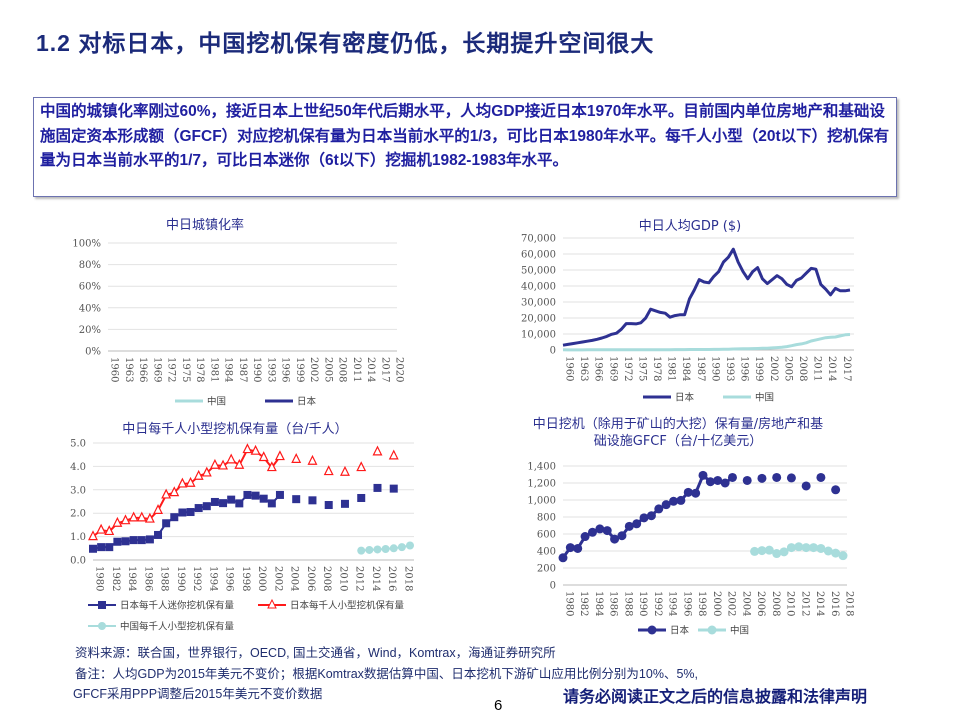  I want to click on x-tick-label: 2011, so click(817, 368).